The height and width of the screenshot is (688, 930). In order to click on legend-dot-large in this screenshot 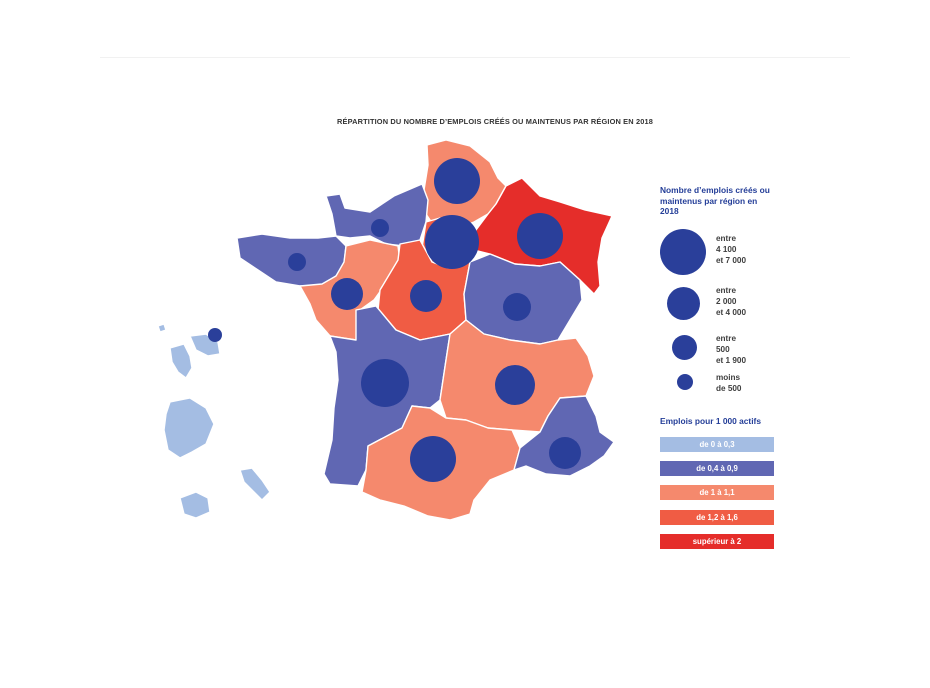, I will do `click(683, 252)`.